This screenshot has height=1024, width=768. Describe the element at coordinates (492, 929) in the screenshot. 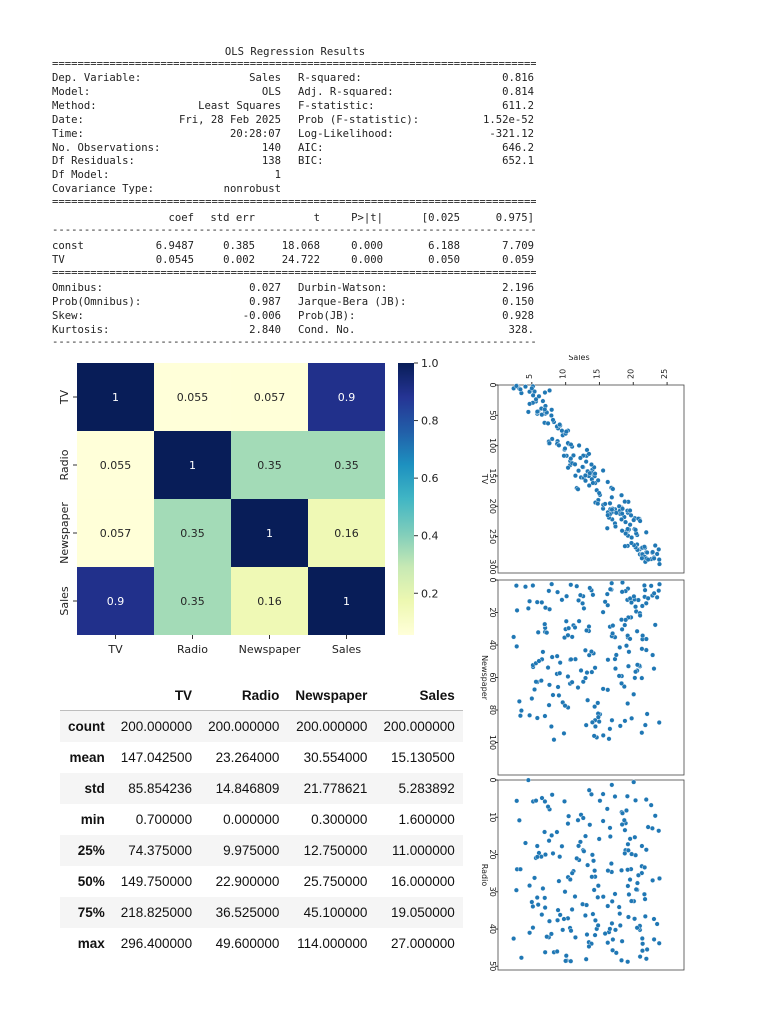

I see `scatter-y-tick-label: 40` at that location.